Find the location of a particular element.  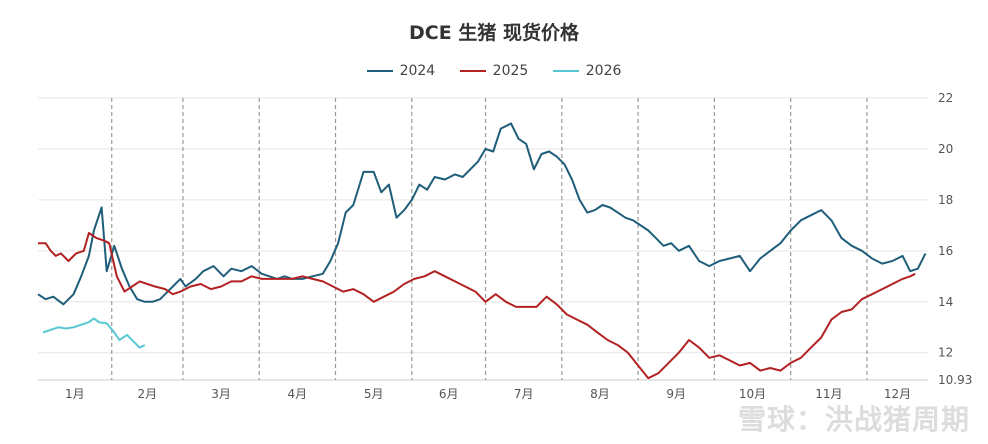

x-tick-label: 12月 is located at coordinates (897, 394).